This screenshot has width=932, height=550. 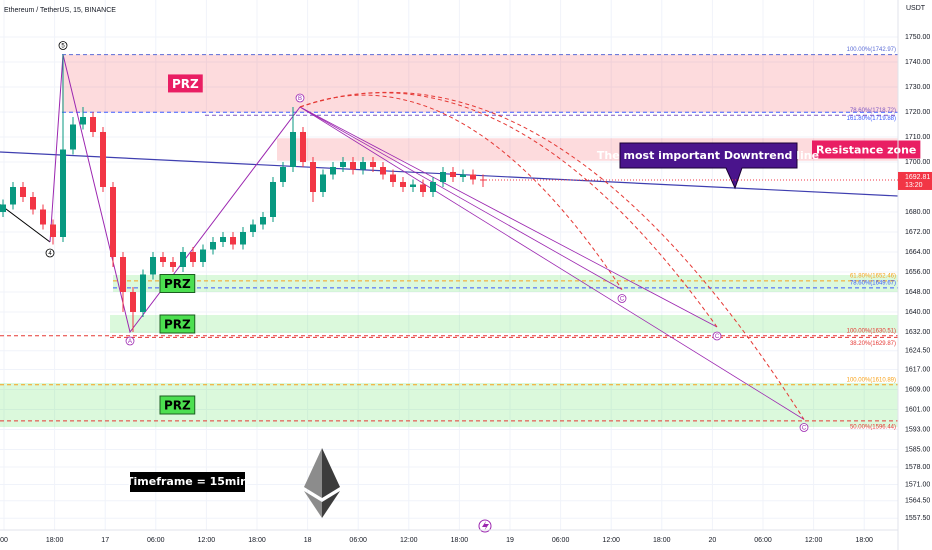 What do you see at coordinates (917, 518) in the screenshot?
I see `y-tick-label: 1557.50` at bounding box center [917, 518].